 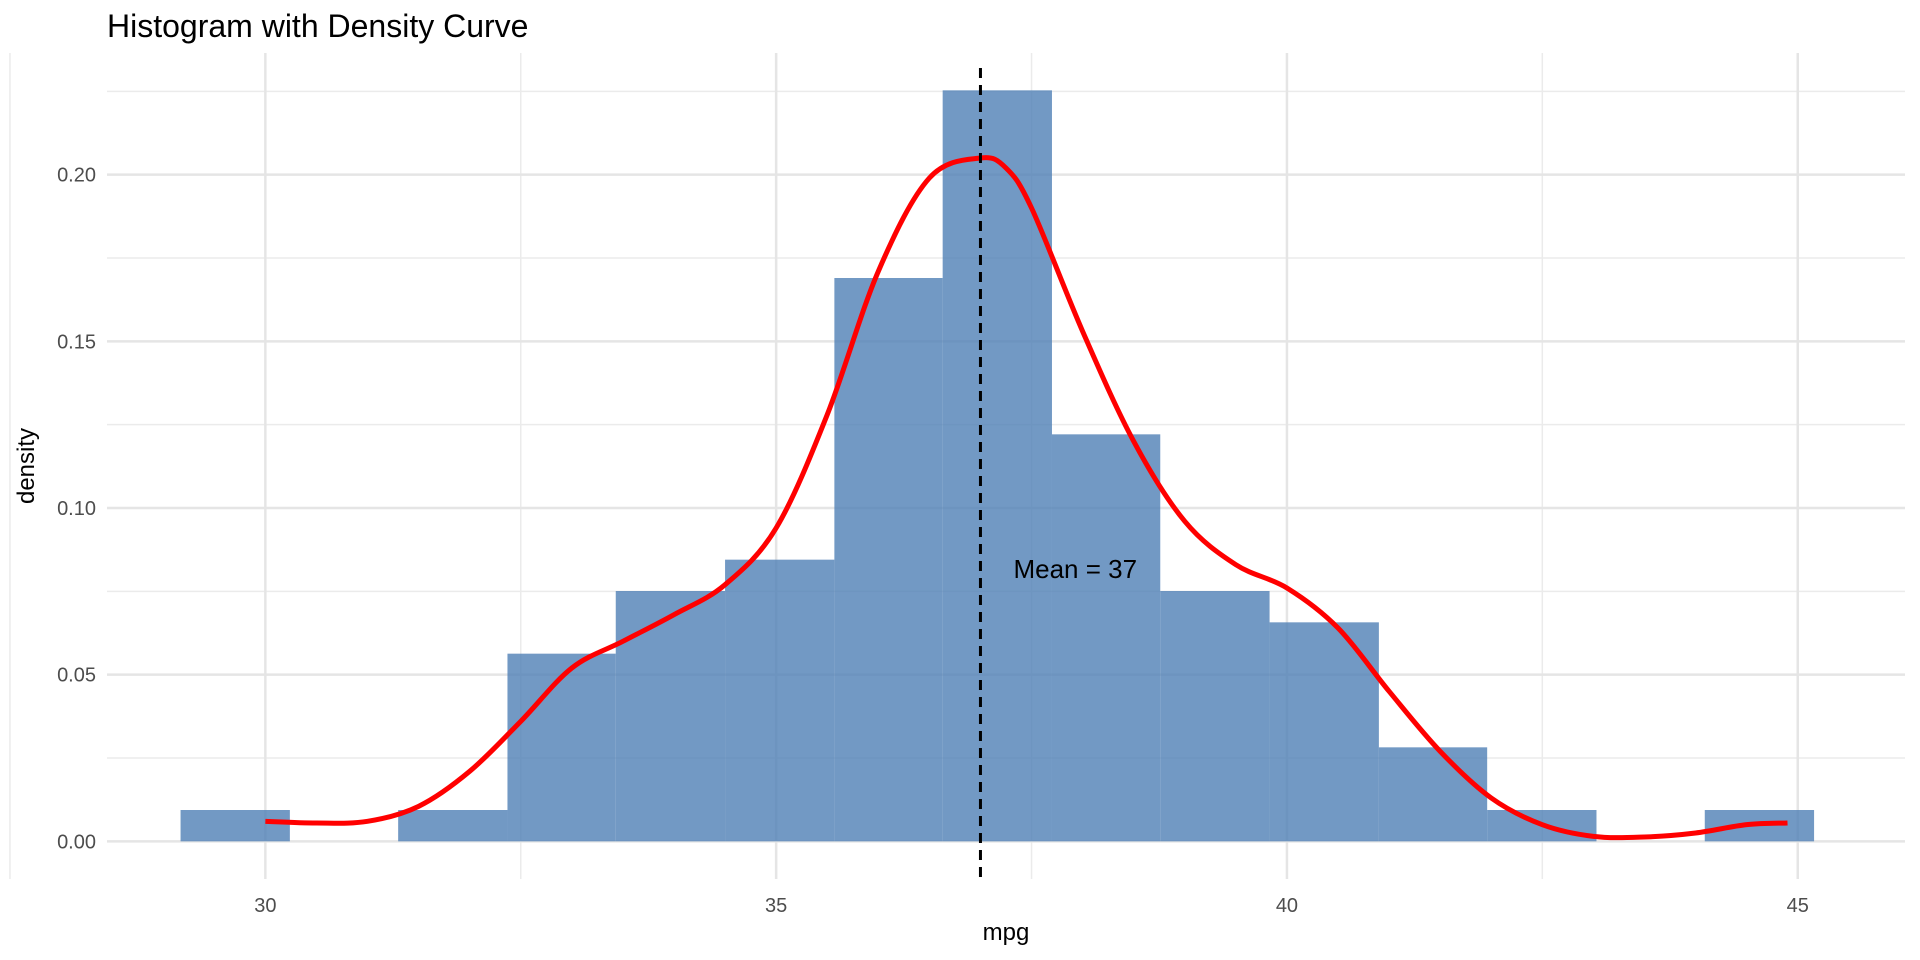 What do you see at coordinates (1287, 906) in the screenshot?
I see `x-tick-label: 40` at bounding box center [1287, 906].